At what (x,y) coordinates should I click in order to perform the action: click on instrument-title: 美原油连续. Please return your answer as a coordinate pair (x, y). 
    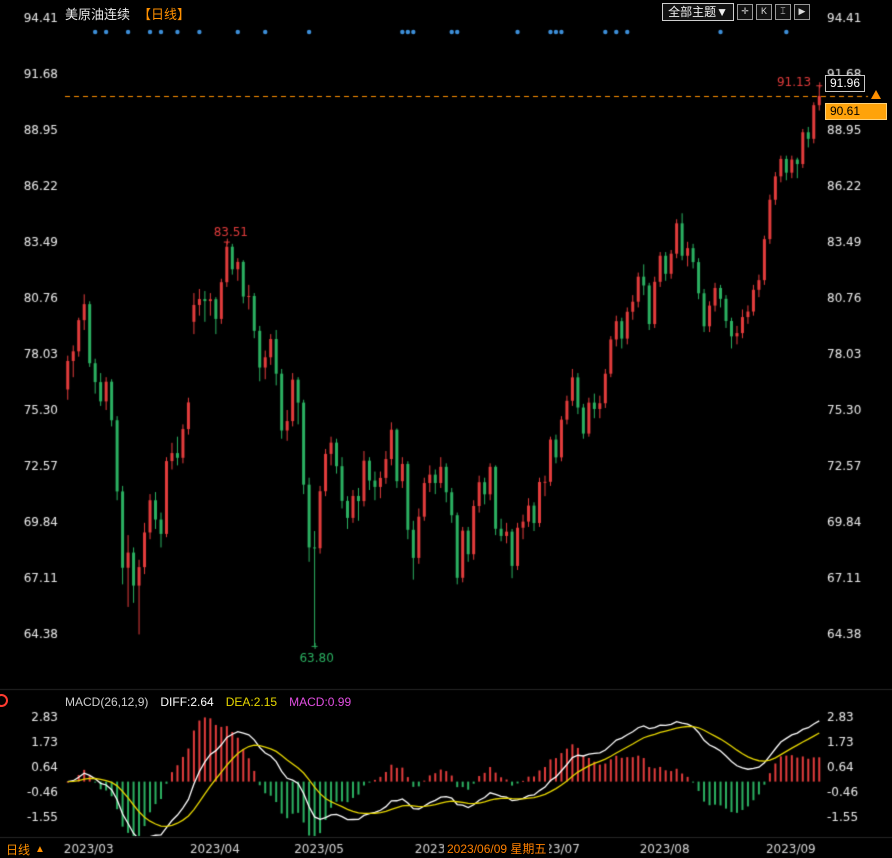
    Looking at the image, I should click on (98, 14).